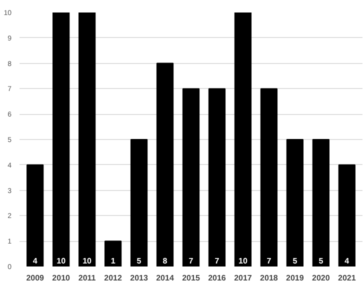 The width and height of the screenshot is (364, 283). I want to click on x-tick-label: 2012, so click(113, 278).